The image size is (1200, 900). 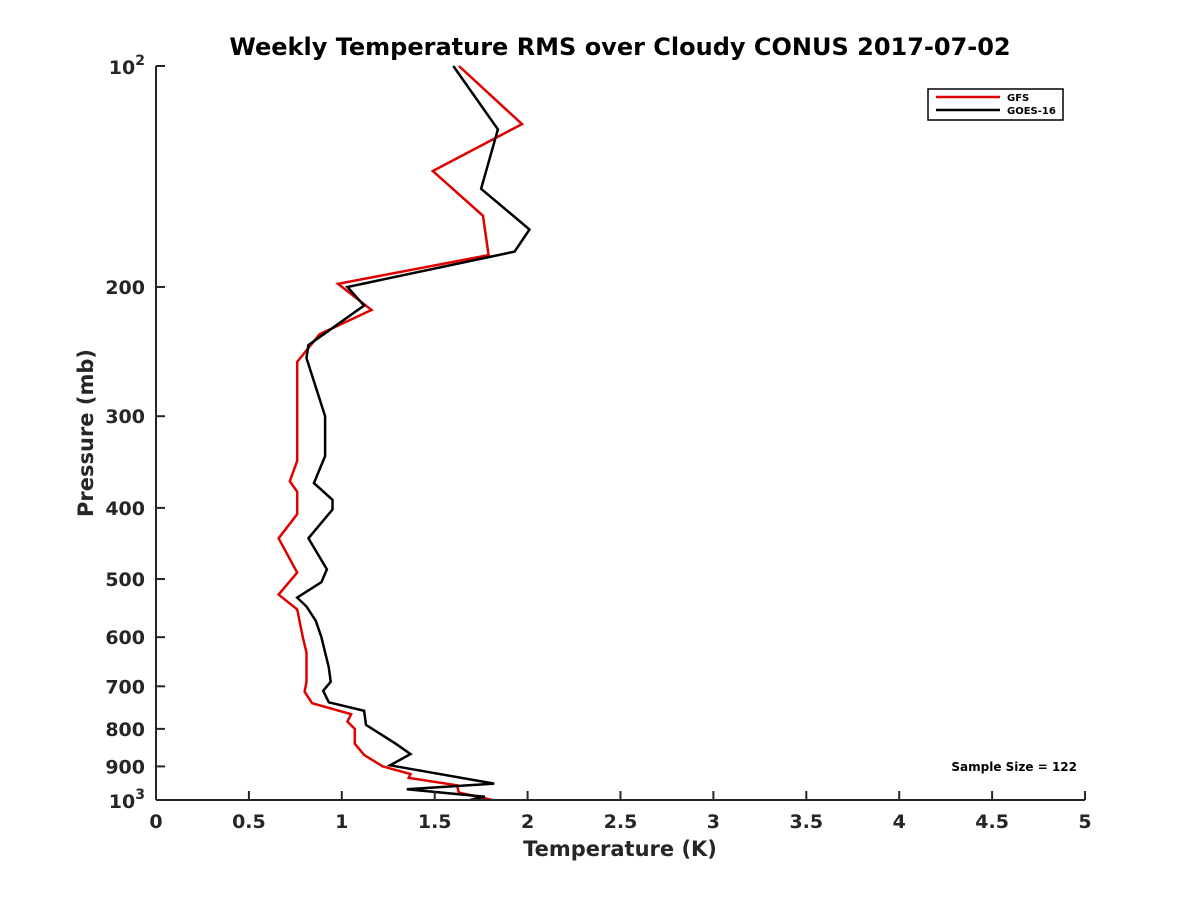 I want to click on sample-size-annotation: Sample Size = 122, so click(x=1014, y=767).